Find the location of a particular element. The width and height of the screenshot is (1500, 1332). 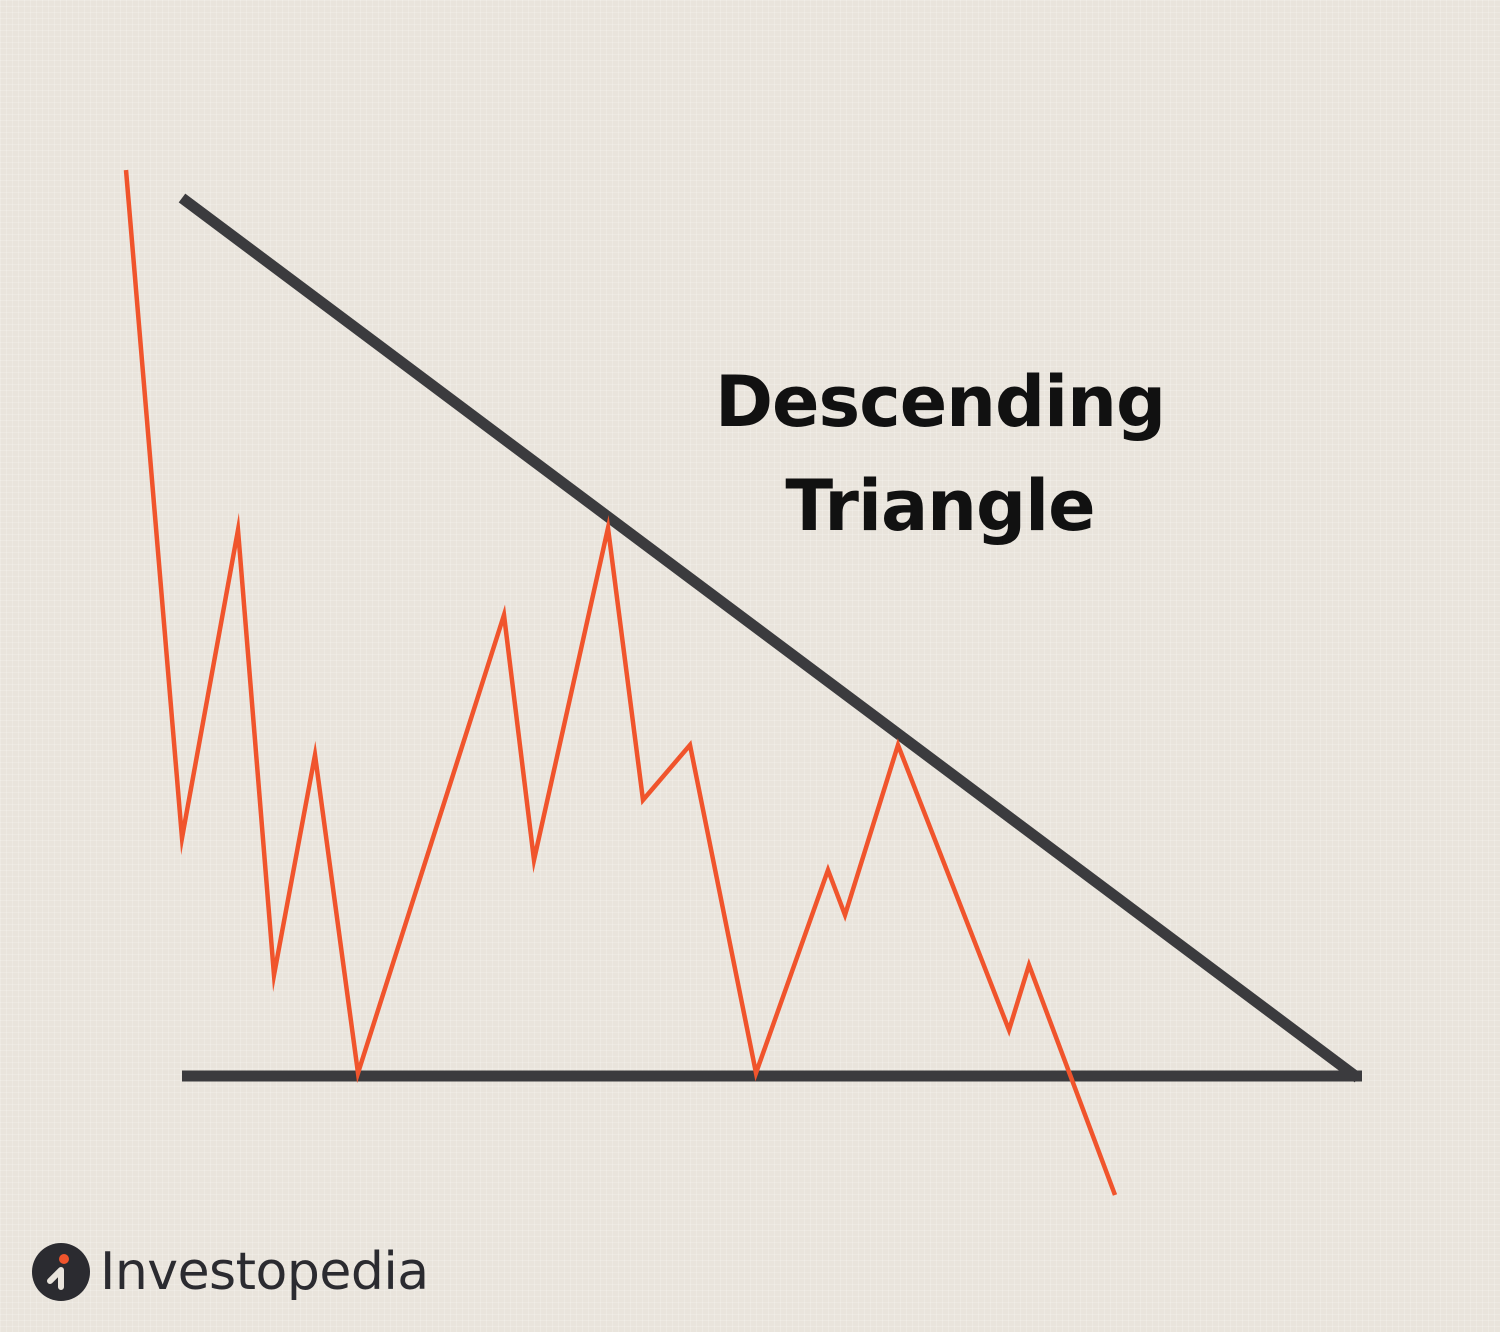

diagram-title: Descending Triangle is located at coordinates (940, 454).